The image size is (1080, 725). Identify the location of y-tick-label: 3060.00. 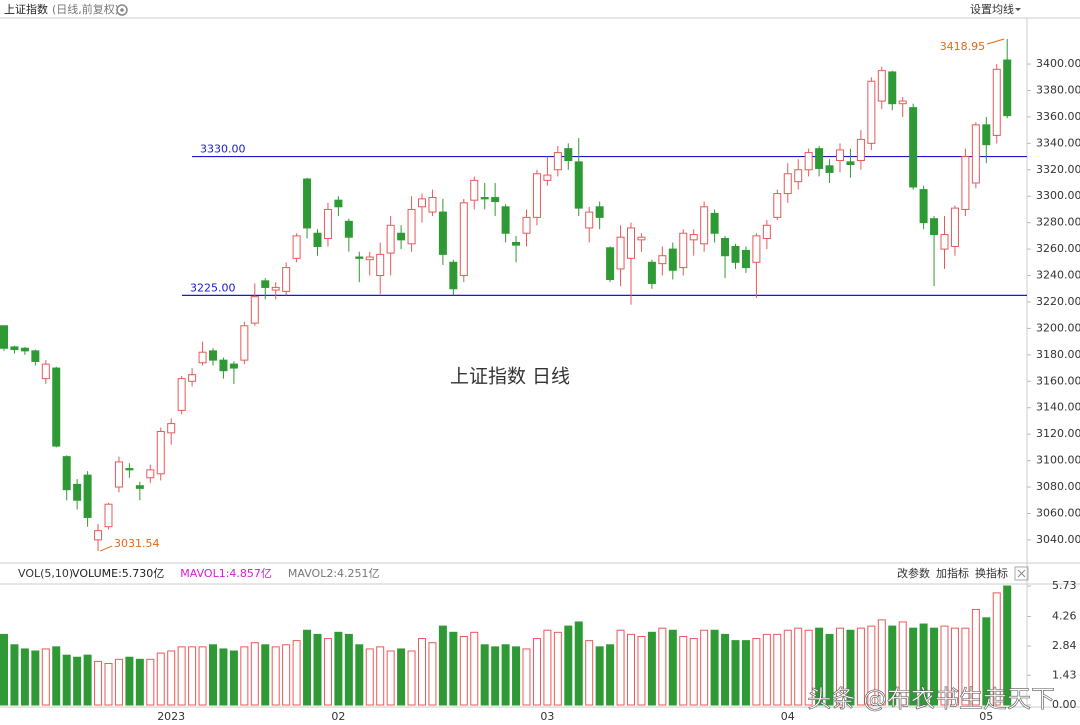
(1058, 512).